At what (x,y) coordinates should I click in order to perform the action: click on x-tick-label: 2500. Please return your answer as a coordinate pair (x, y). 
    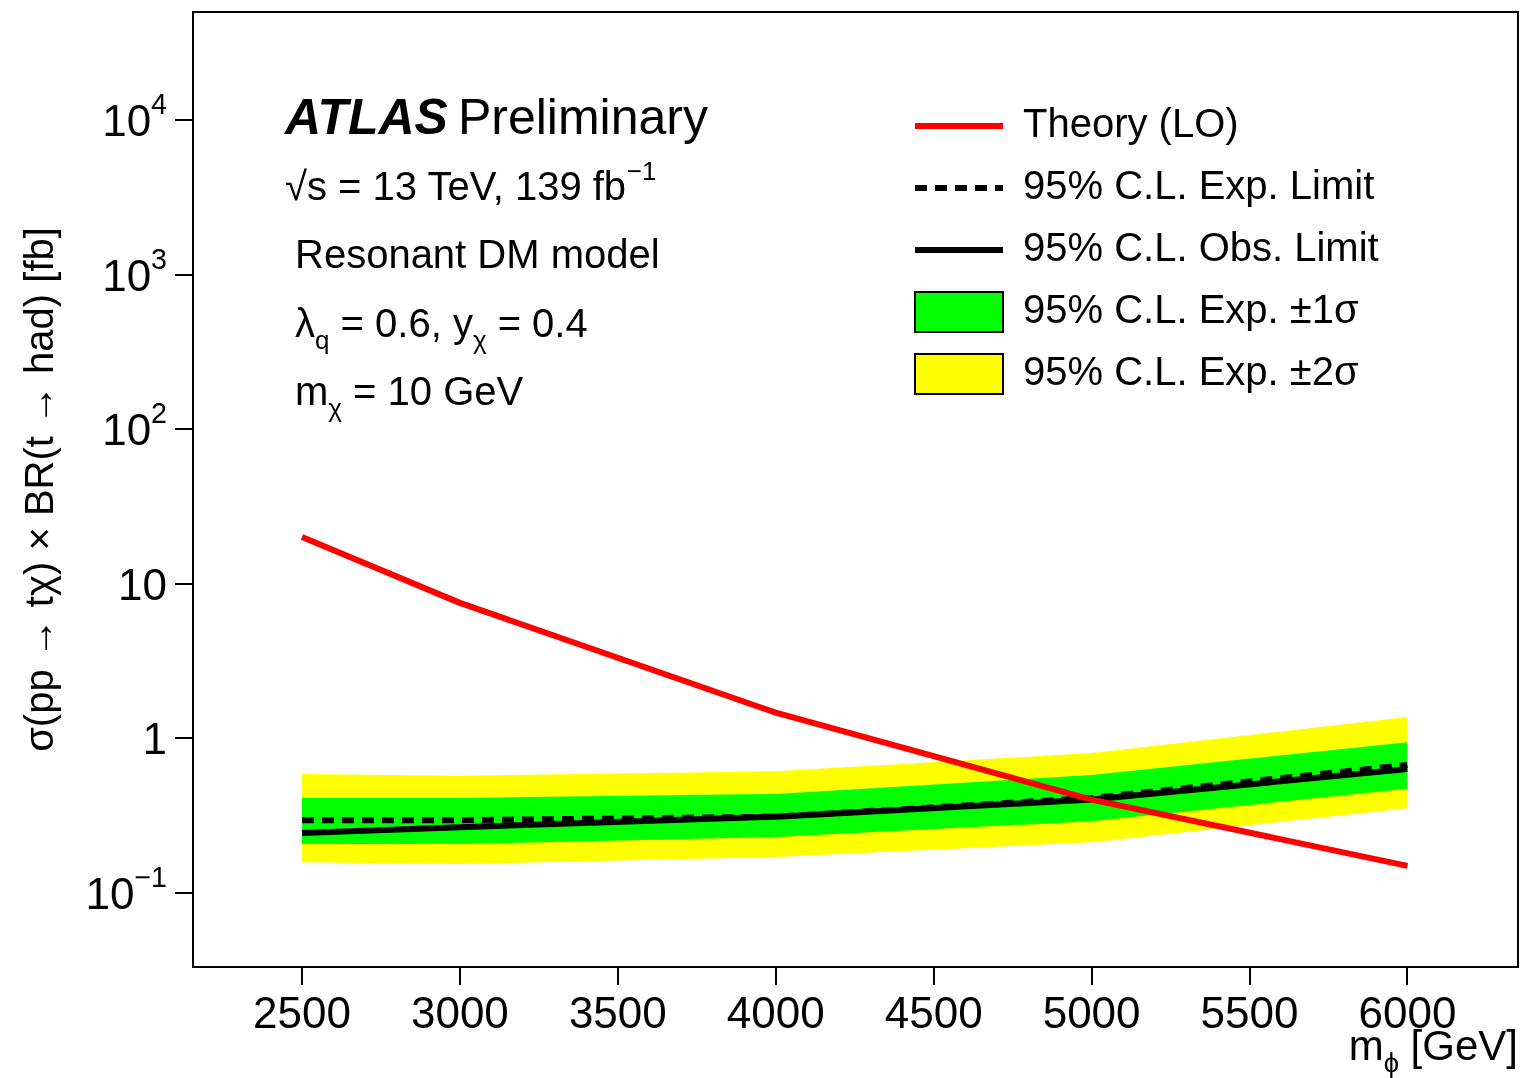
    Looking at the image, I should click on (302, 1012).